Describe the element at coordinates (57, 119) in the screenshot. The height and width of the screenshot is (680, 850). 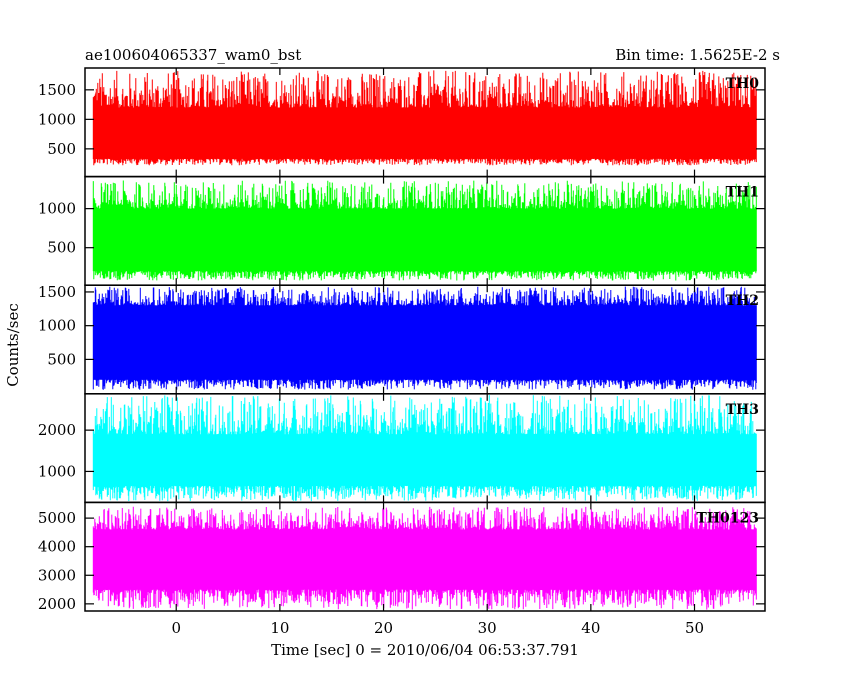
I see `y-tick-label-th0-1000: 1000` at that location.